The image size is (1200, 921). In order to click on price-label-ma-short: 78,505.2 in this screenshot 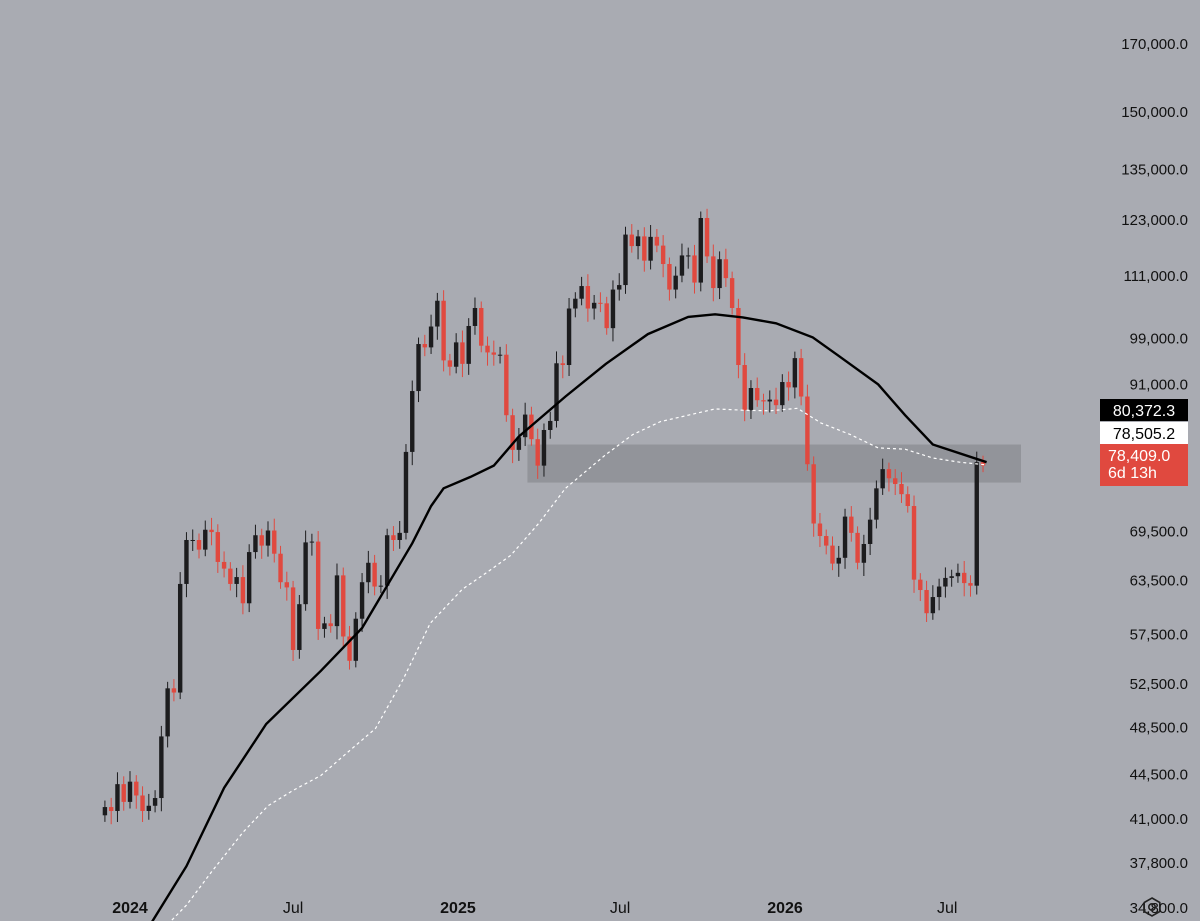, I will do `click(1144, 433)`.